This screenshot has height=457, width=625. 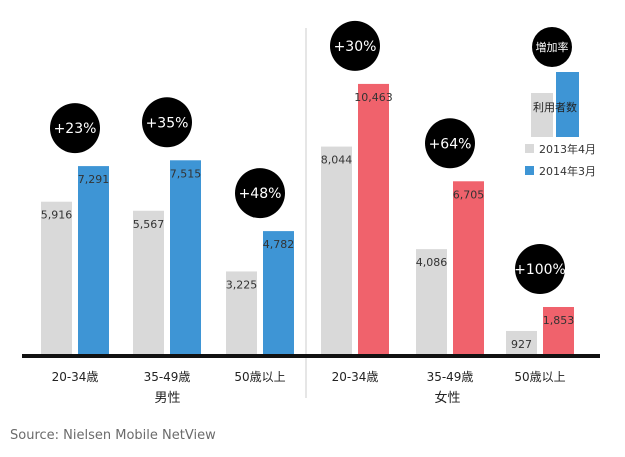 What do you see at coordinates (529, 170) in the screenshot?
I see `legend-swatch-2014` at bounding box center [529, 170].